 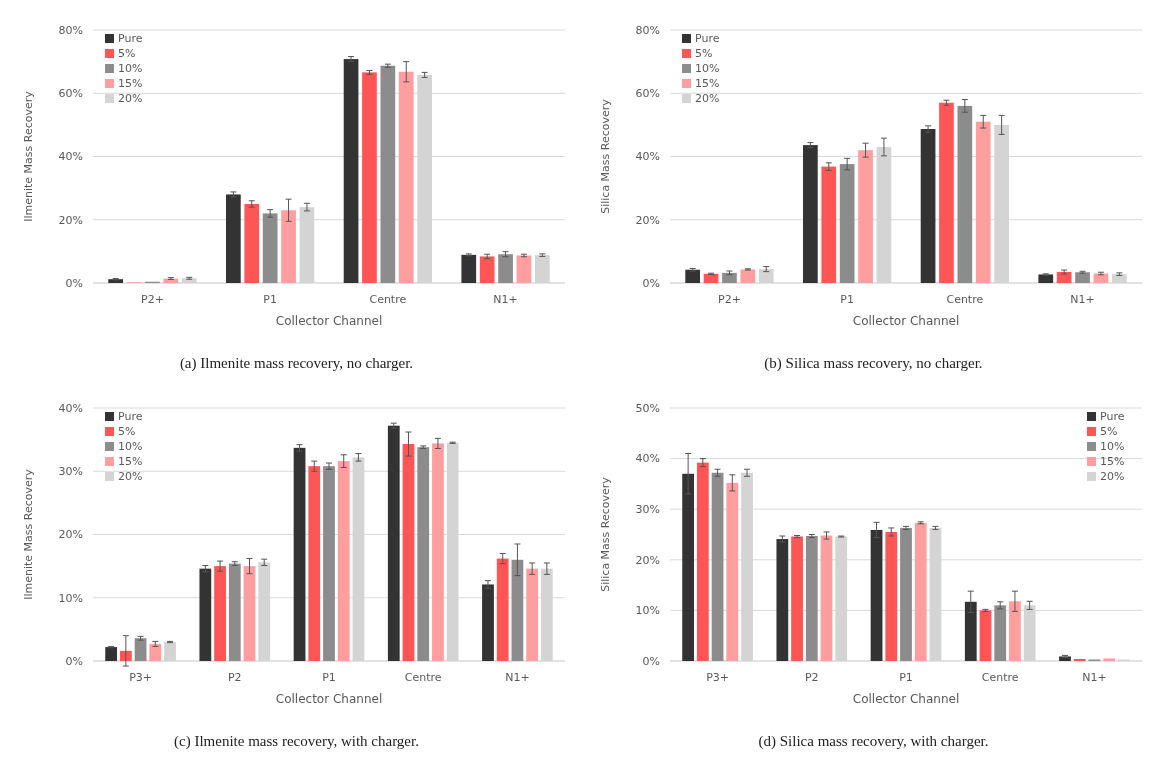 I want to click on text: (d) Silica mass recovery, with charger., so click(x=873, y=741).